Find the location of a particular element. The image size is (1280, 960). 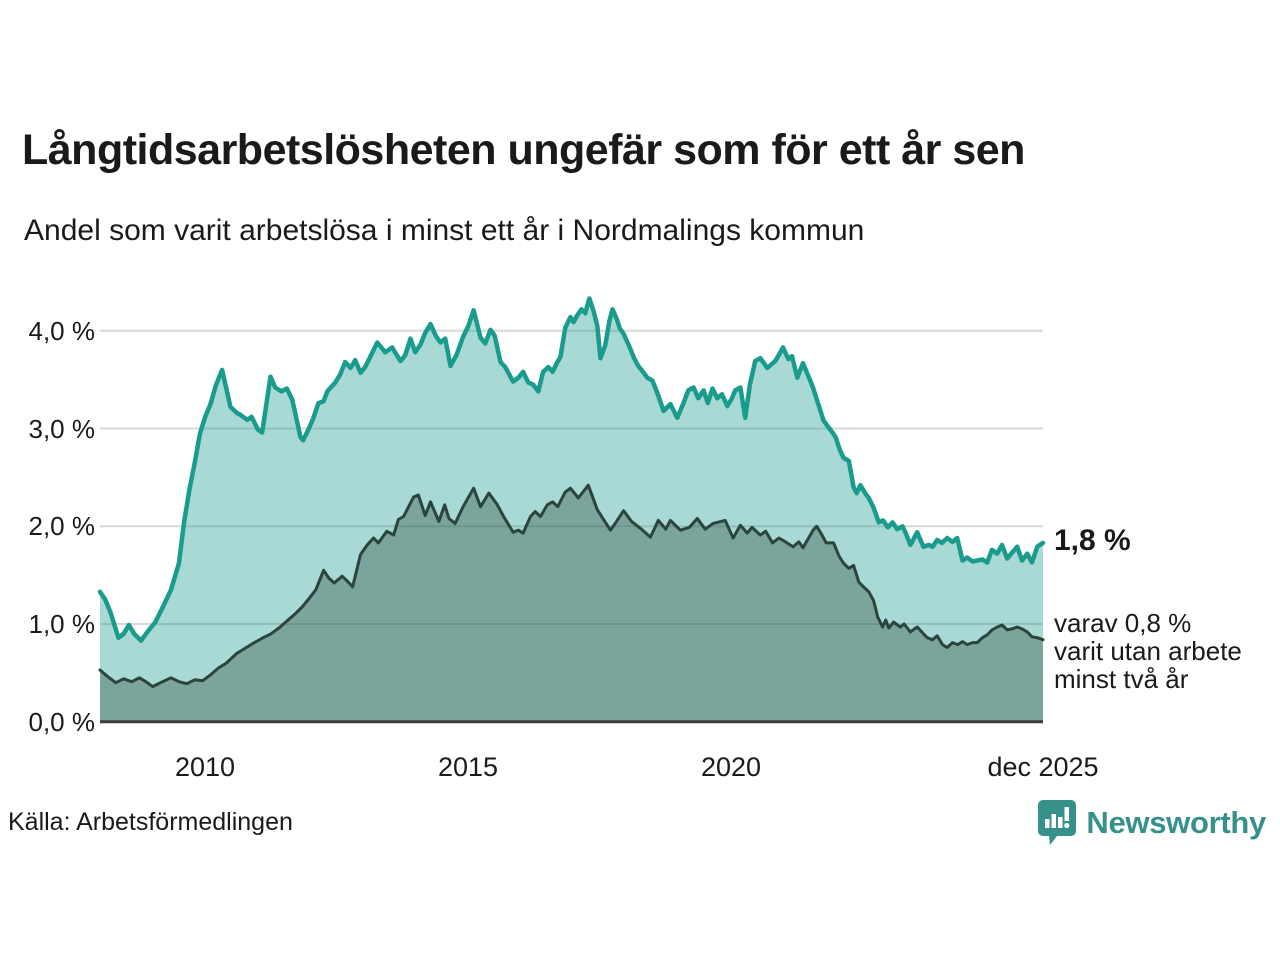

y-tick-label: 3,0 % is located at coordinates (62, 428).